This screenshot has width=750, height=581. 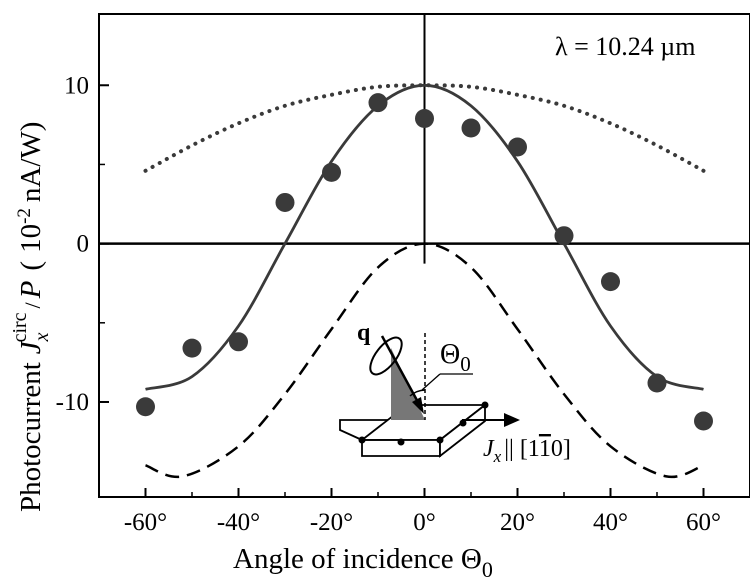 What do you see at coordinates (431, 382) in the screenshot?
I see `theta-leader-line` at bounding box center [431, 382].